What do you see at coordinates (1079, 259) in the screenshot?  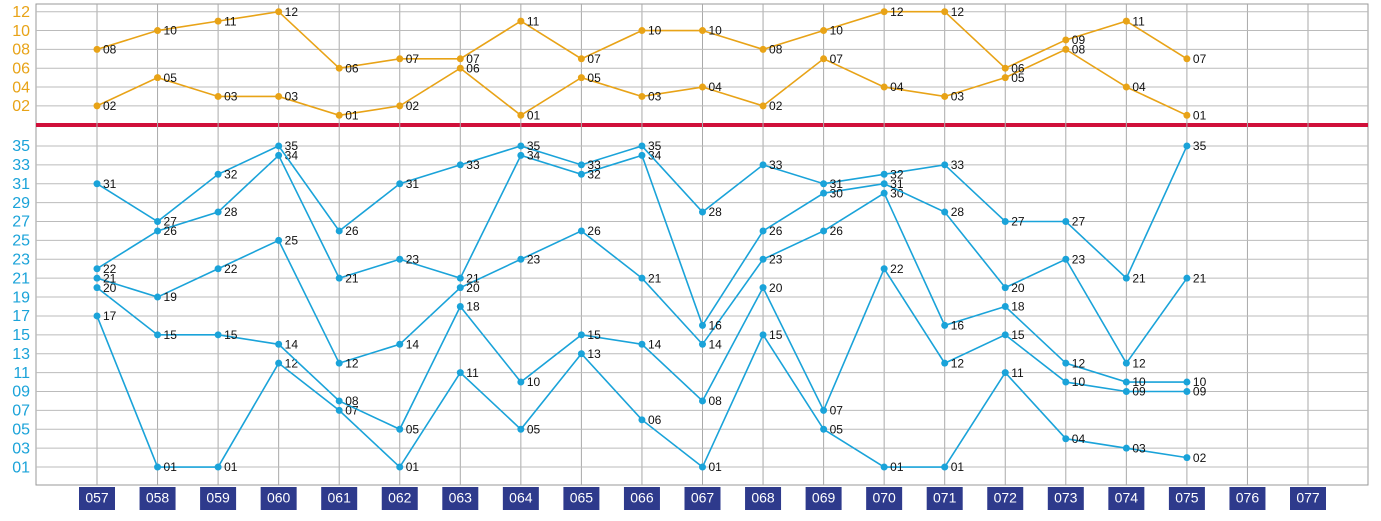 I see `value-label: 23` at bounding box center [1079, 259].